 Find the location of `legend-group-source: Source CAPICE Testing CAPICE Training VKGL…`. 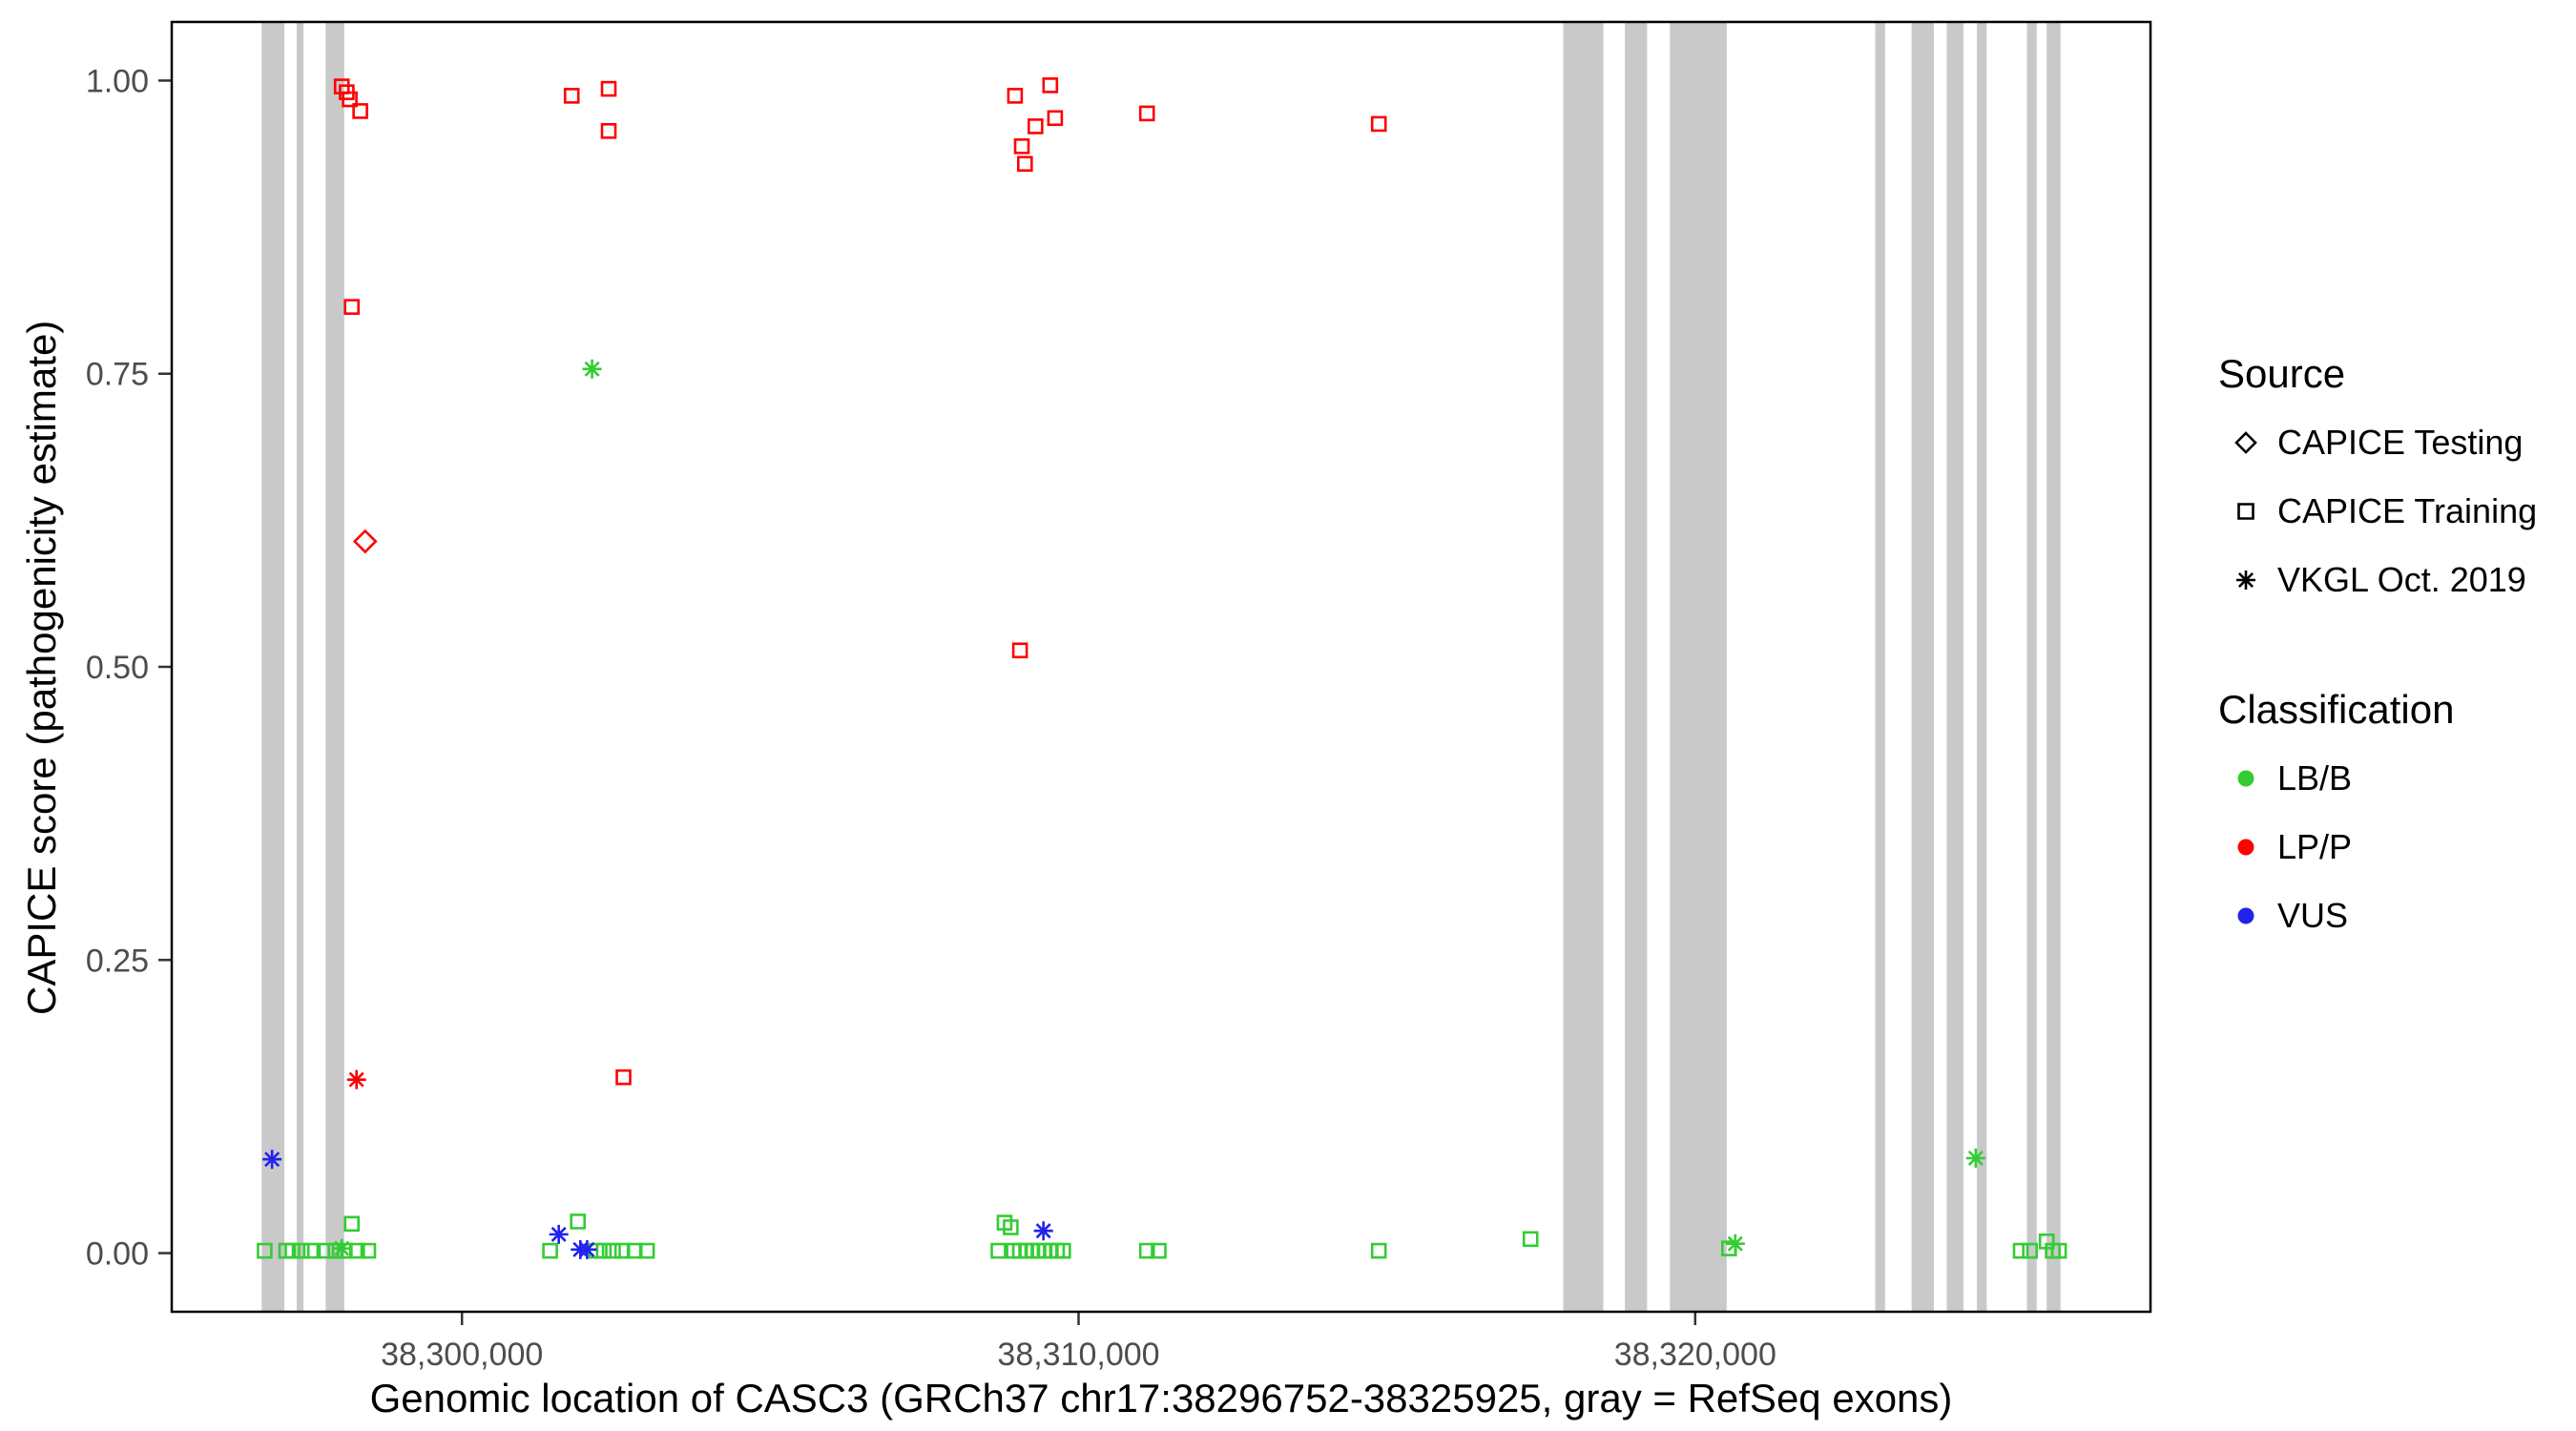

legend-group-source: Source CAPICE Testing CAPICE Training VKGL… is located at coordinates (2377, 476).